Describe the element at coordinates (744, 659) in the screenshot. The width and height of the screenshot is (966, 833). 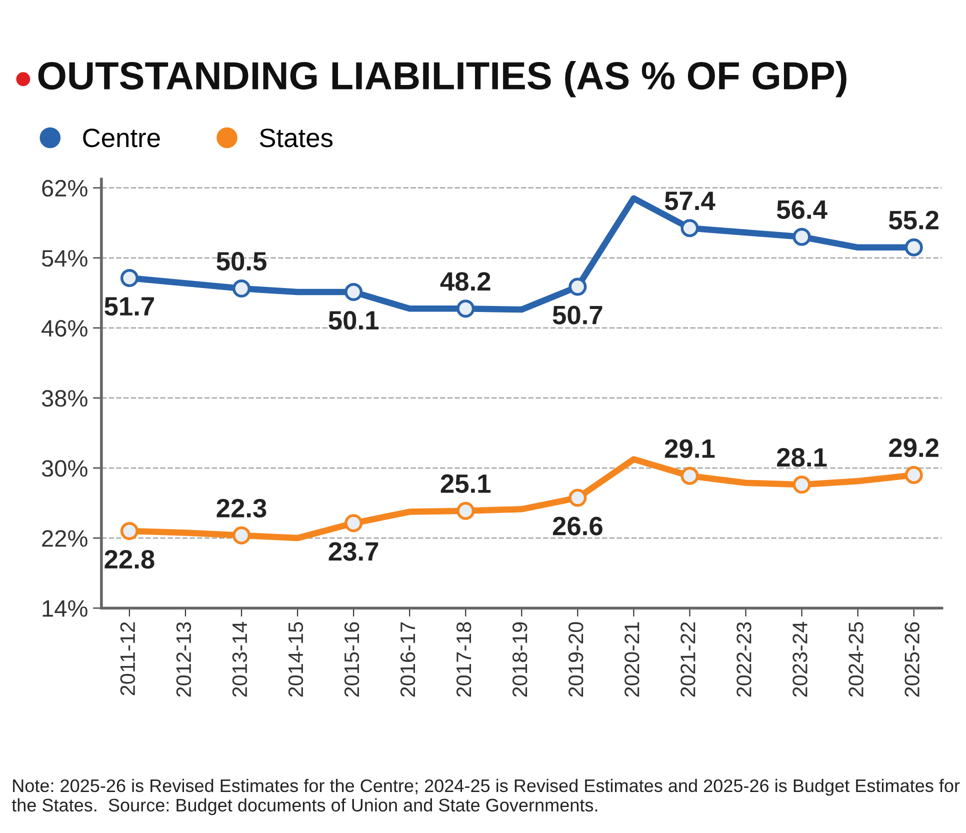
I see `x-tick-label: 2022-23` at that location.